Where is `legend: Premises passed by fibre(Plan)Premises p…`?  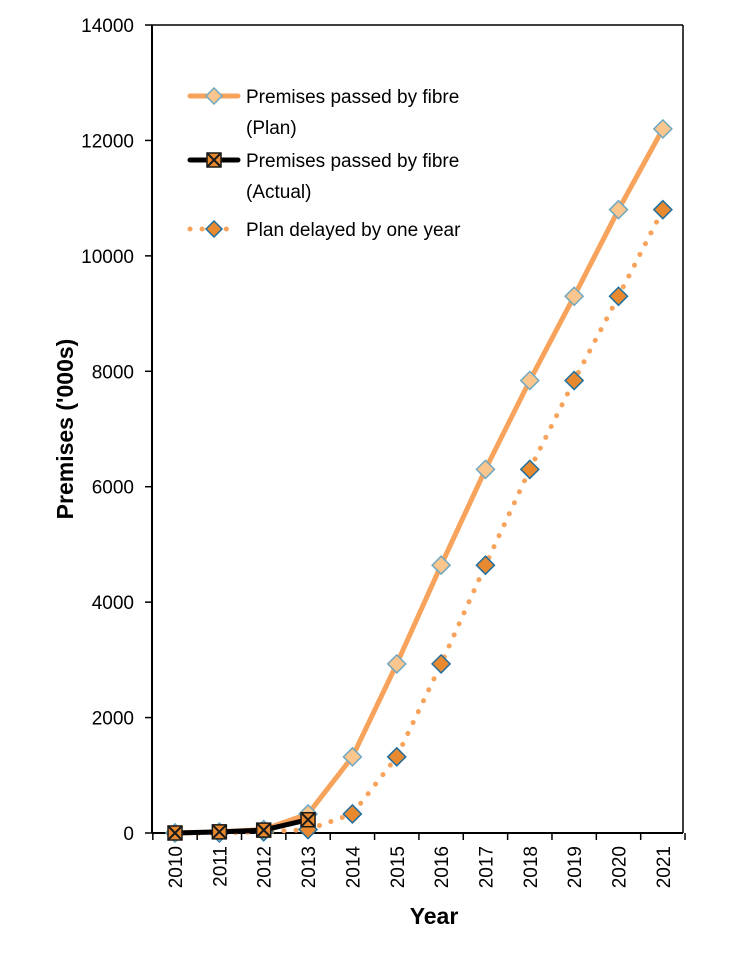 legend: Premises passed by fibre(Plan)Premises p… is located at coordinates (324, 163).